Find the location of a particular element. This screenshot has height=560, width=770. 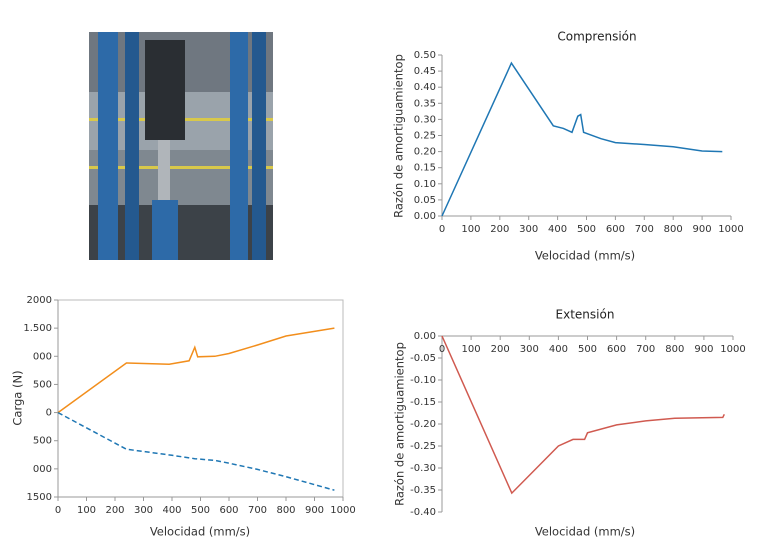

y-tick-label: 0.15 is located at coordinates (425, 168).